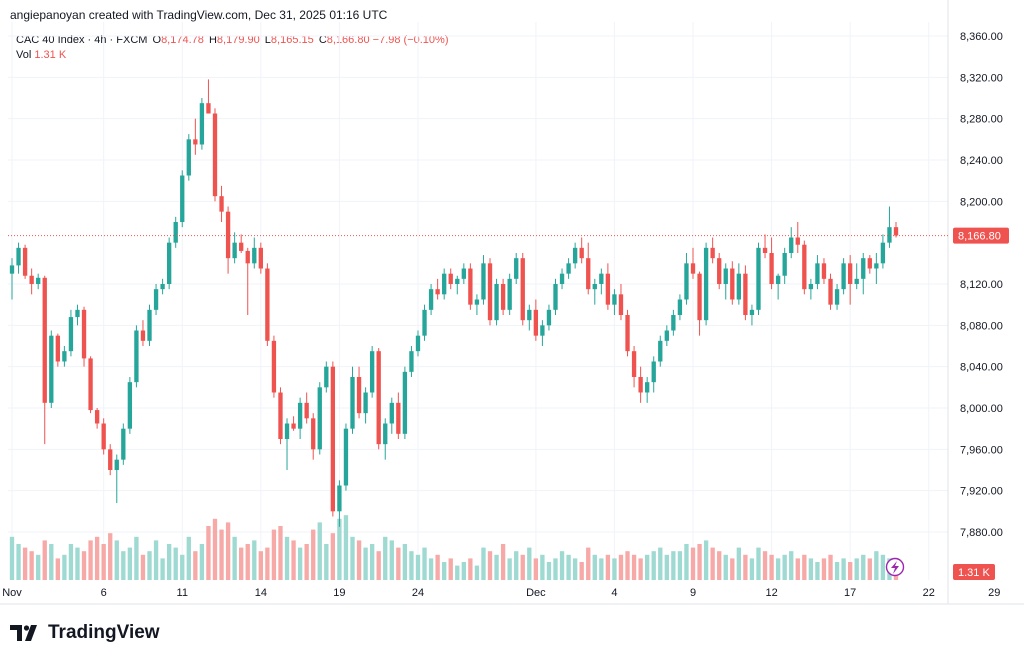 The width and height of the screenshot is (1024, 661). Describe the element at coordinates (994, 593) in the screenshot. I see `time-tick-label: 29` at that location.